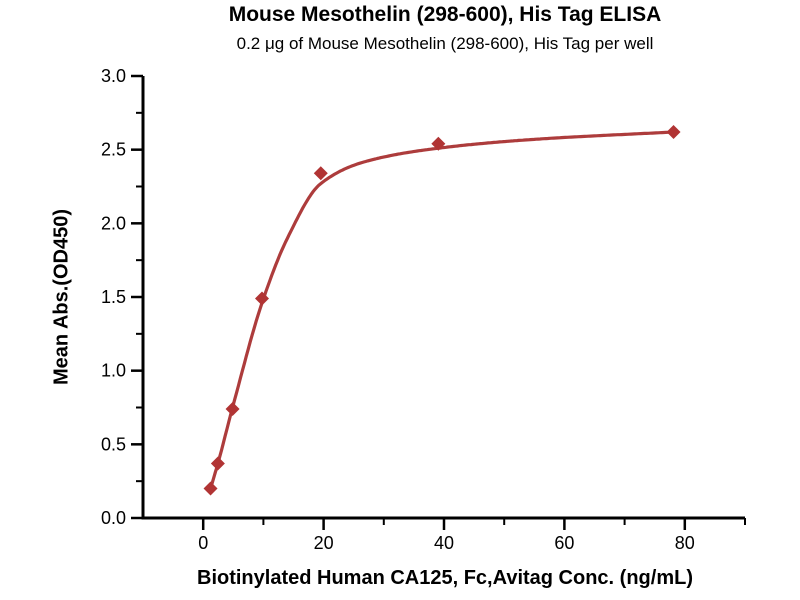 Image resolution: width=800 pixels, height=600 pixels. I want to click on y-axis-label: Mean Abs.(OD450), so click(61, 297).